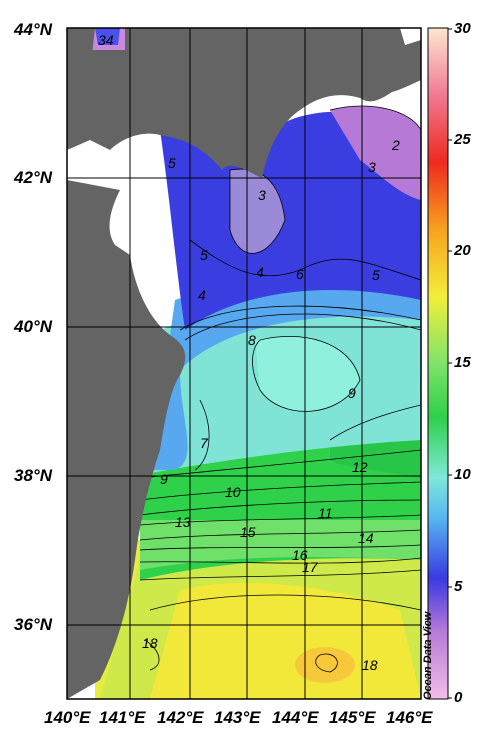  What do you see at coordinates (310, 567) in the screenshot?
I see `contour-label: 17` at bounding box center [310, 567].